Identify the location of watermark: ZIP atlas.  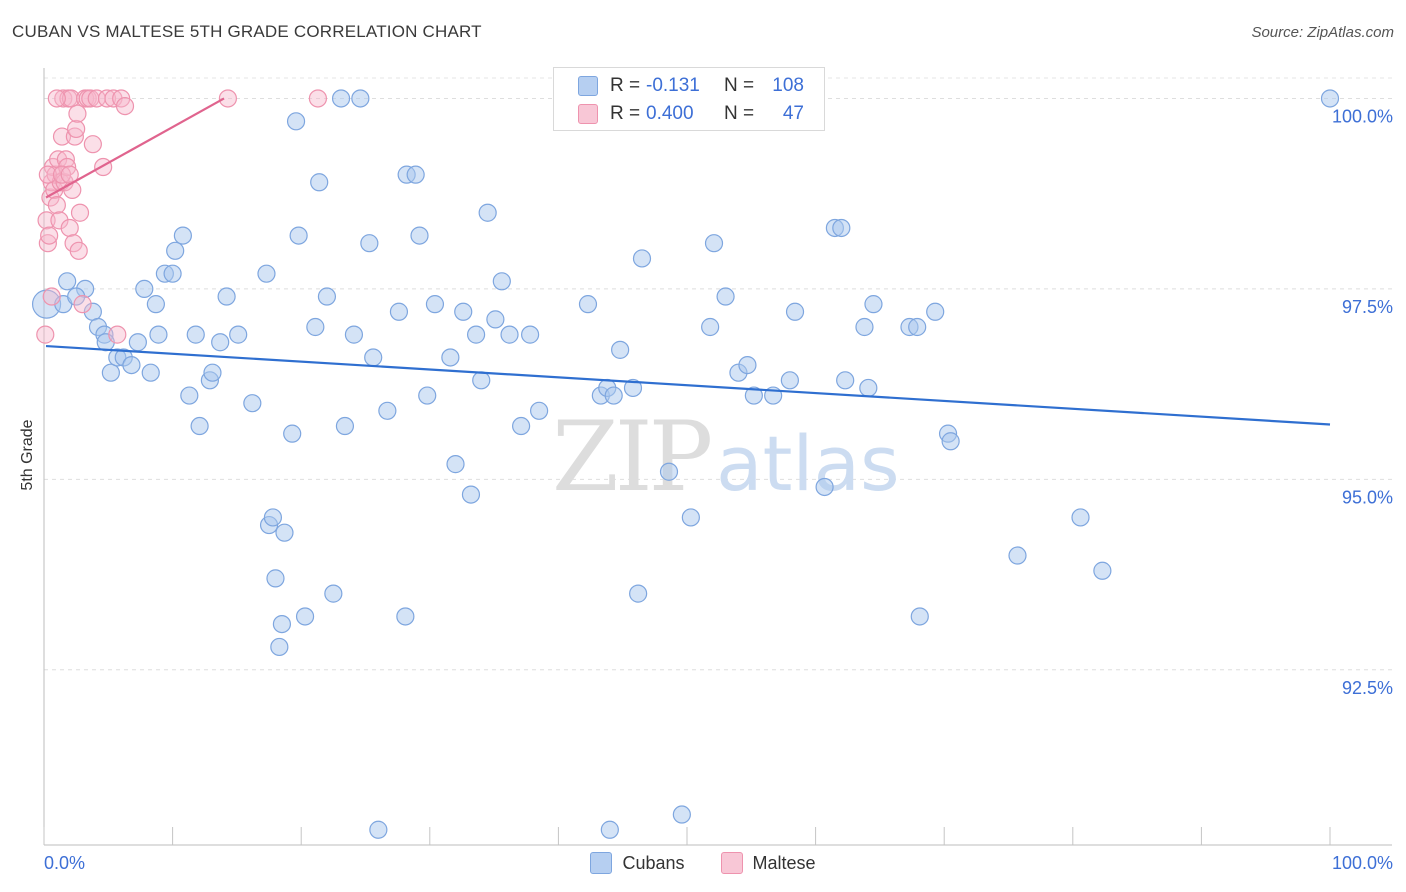
(726, 457).